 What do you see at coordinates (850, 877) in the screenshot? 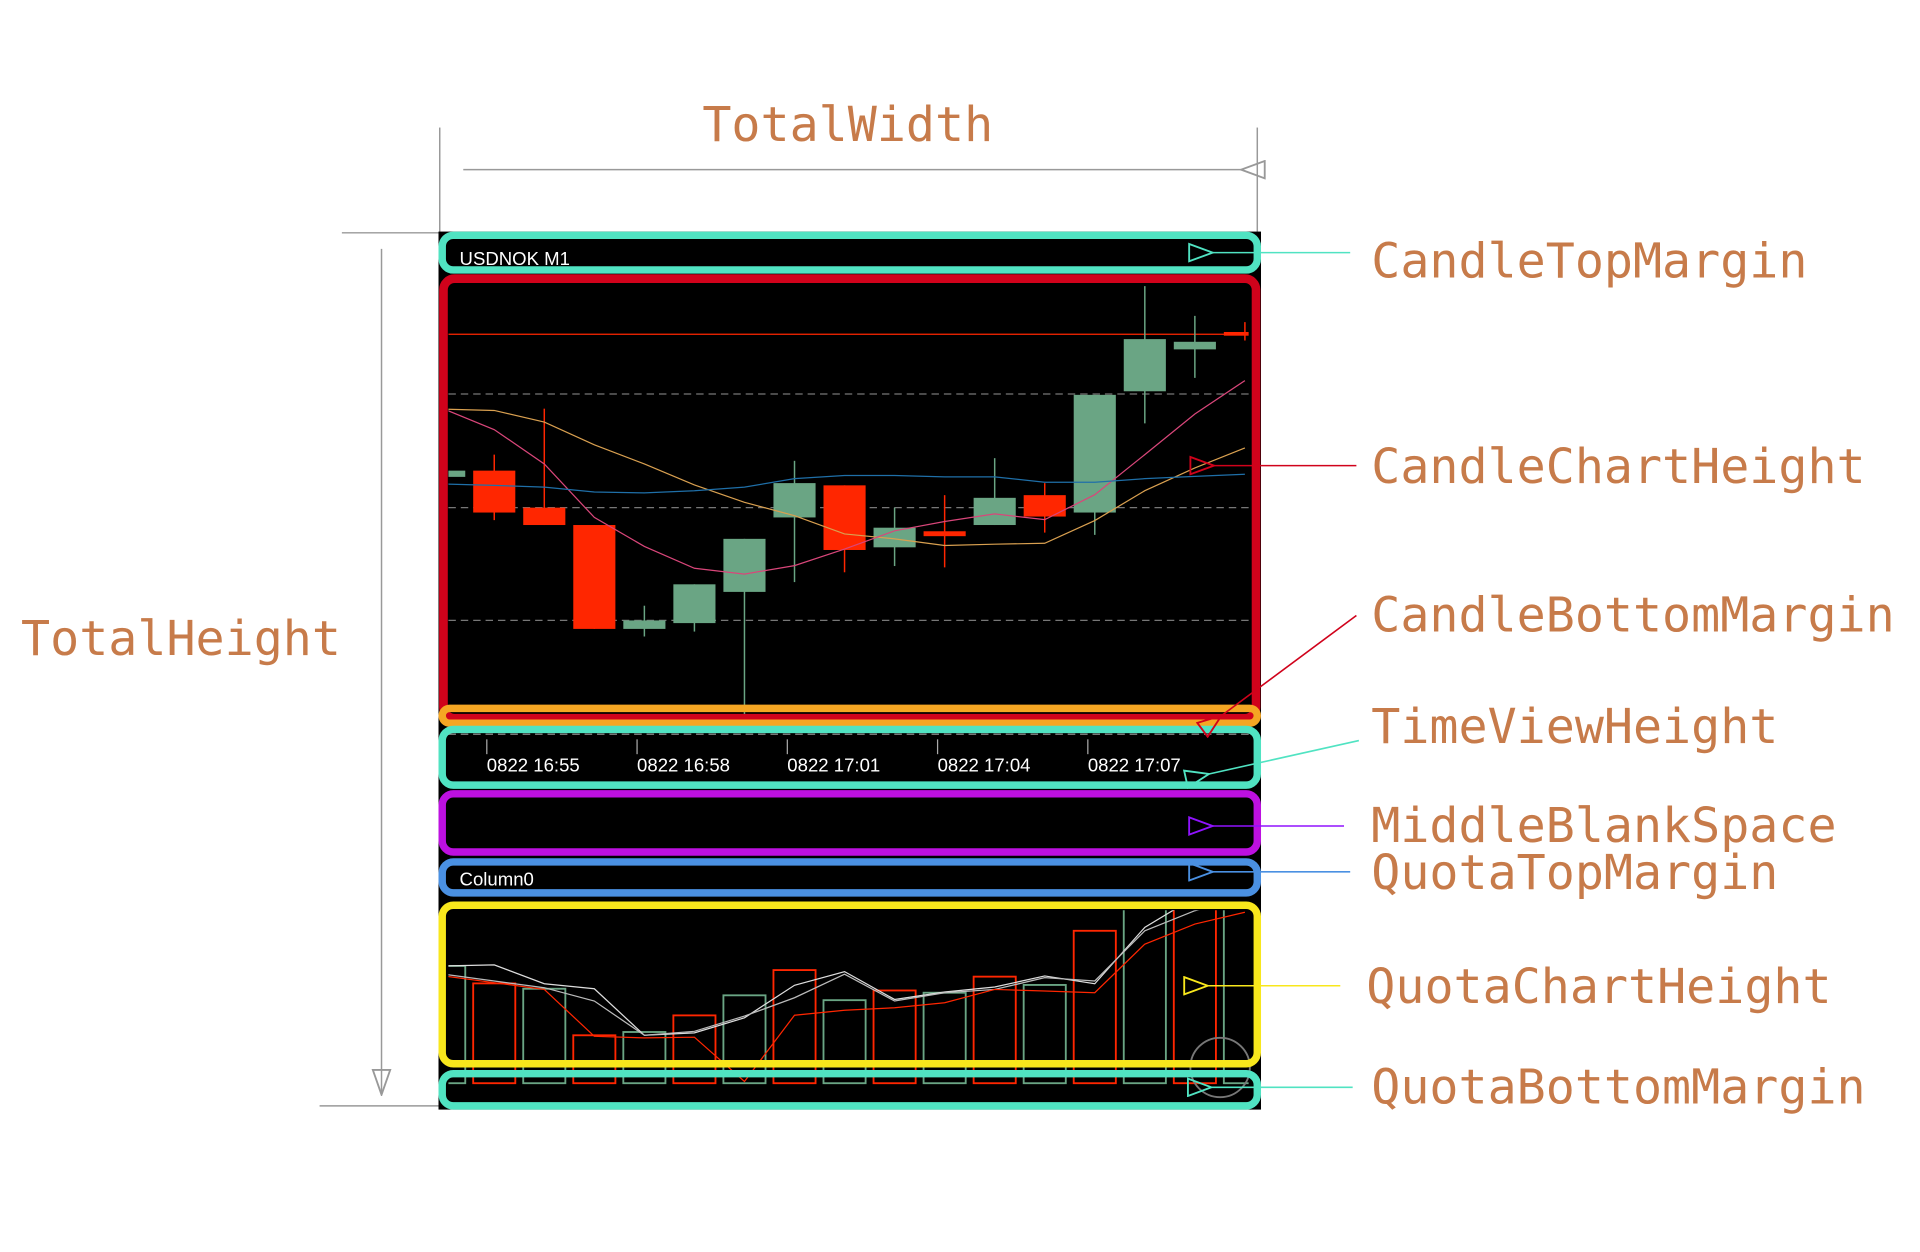
I see `quota-top-margin-box` at bounding box center [850, 877].